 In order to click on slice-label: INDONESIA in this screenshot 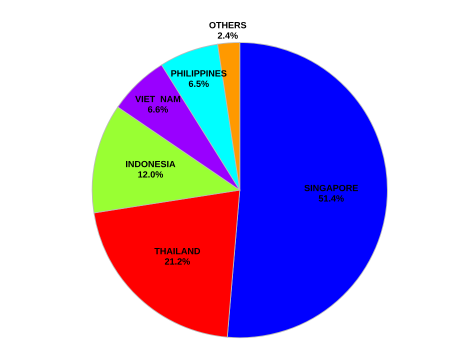, I will do `click(151, 164)`.